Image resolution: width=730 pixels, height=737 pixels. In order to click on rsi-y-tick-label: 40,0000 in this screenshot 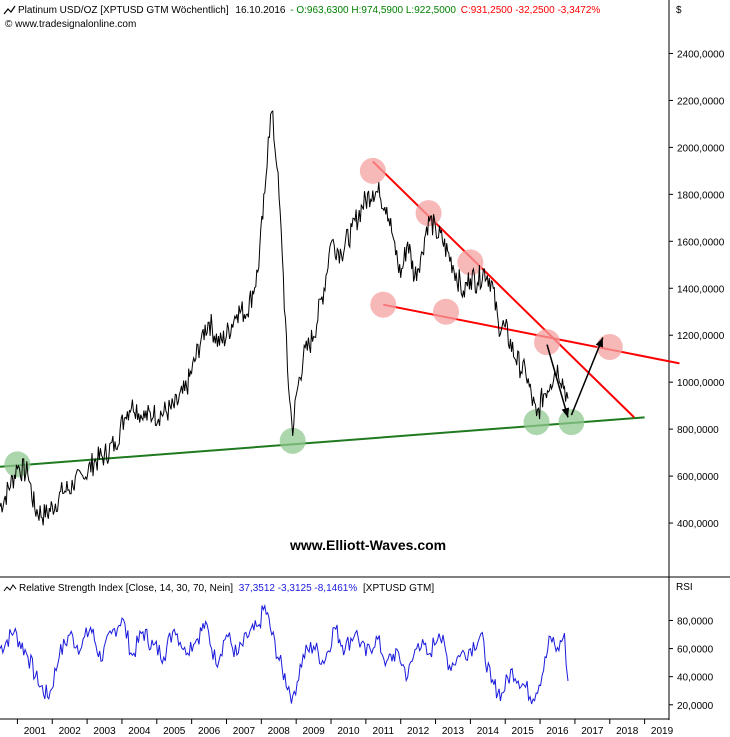, I will do `click(695, 678)`.